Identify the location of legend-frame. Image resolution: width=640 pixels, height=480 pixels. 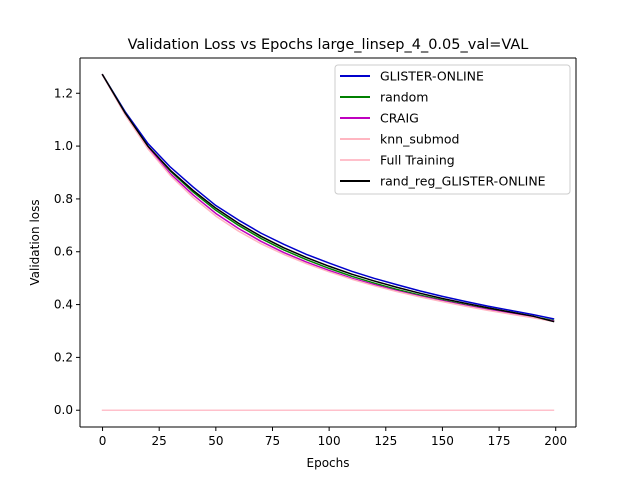
(452, 129).